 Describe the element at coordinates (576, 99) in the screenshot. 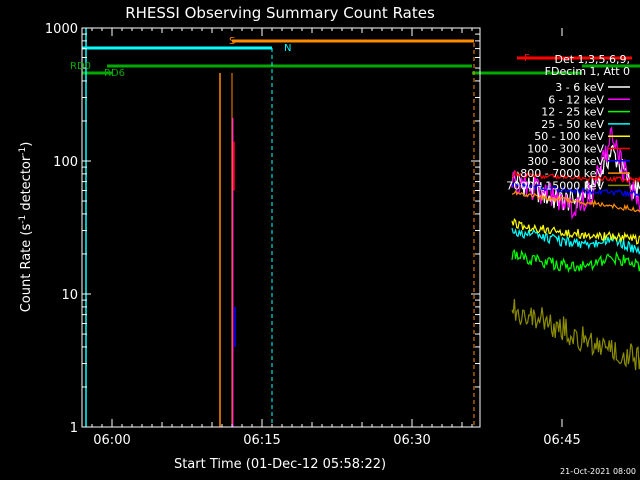

I see `legend-entry-label: 6 - 12 keV` at that location.